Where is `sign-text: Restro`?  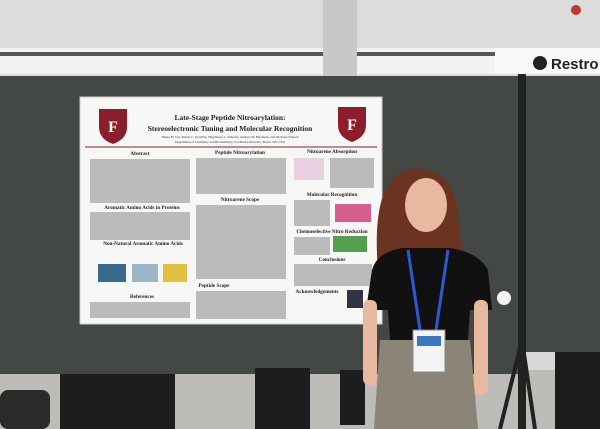
sign-text: Restro is located at coordinates (575, 64).